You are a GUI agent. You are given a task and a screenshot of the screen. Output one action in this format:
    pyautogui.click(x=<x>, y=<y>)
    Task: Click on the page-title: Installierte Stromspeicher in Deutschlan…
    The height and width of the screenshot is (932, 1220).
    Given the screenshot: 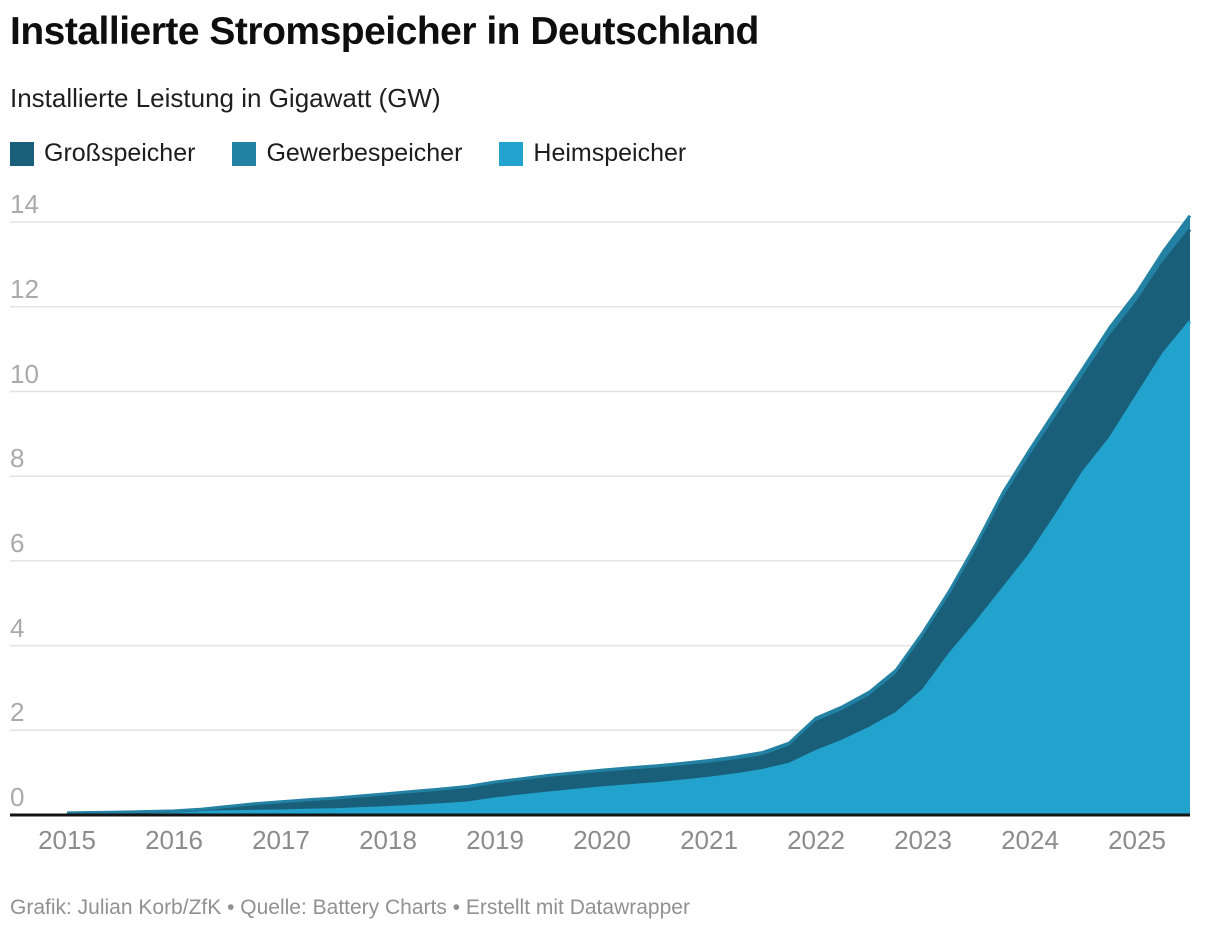 What is the action you would take?
    pyautogui.click(x=384, y=31)
    